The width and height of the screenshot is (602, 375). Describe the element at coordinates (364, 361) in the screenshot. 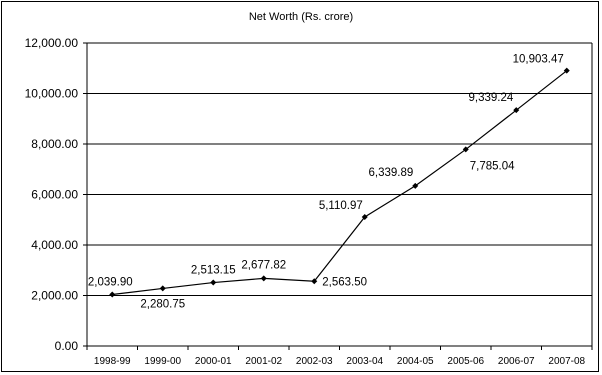

I see `x-tick-label: 2003-04` at that location.